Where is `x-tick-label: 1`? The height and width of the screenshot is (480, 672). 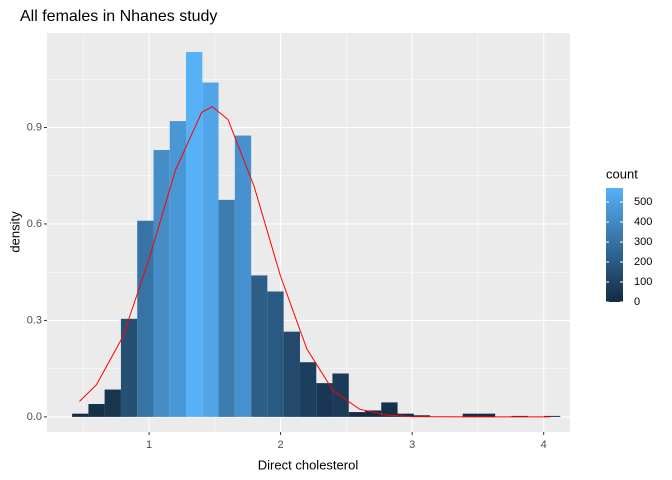 x-tick-label: 1 is located at coordinates (149, 445).